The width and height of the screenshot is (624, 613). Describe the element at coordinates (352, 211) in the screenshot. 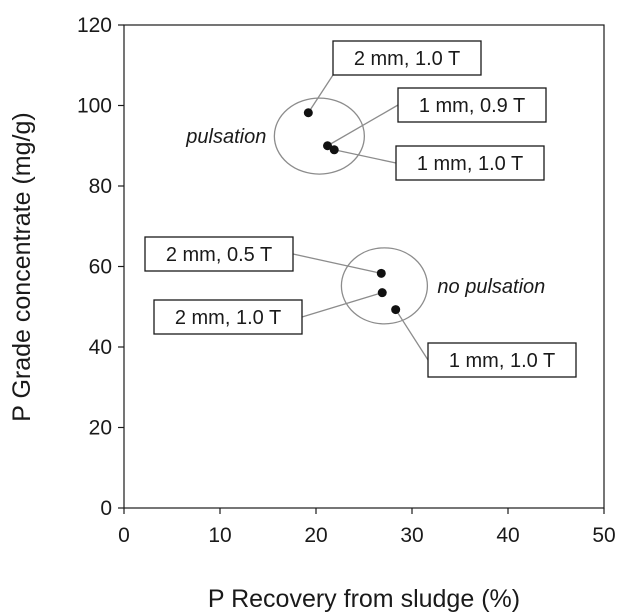

I see `data-points` at that location.